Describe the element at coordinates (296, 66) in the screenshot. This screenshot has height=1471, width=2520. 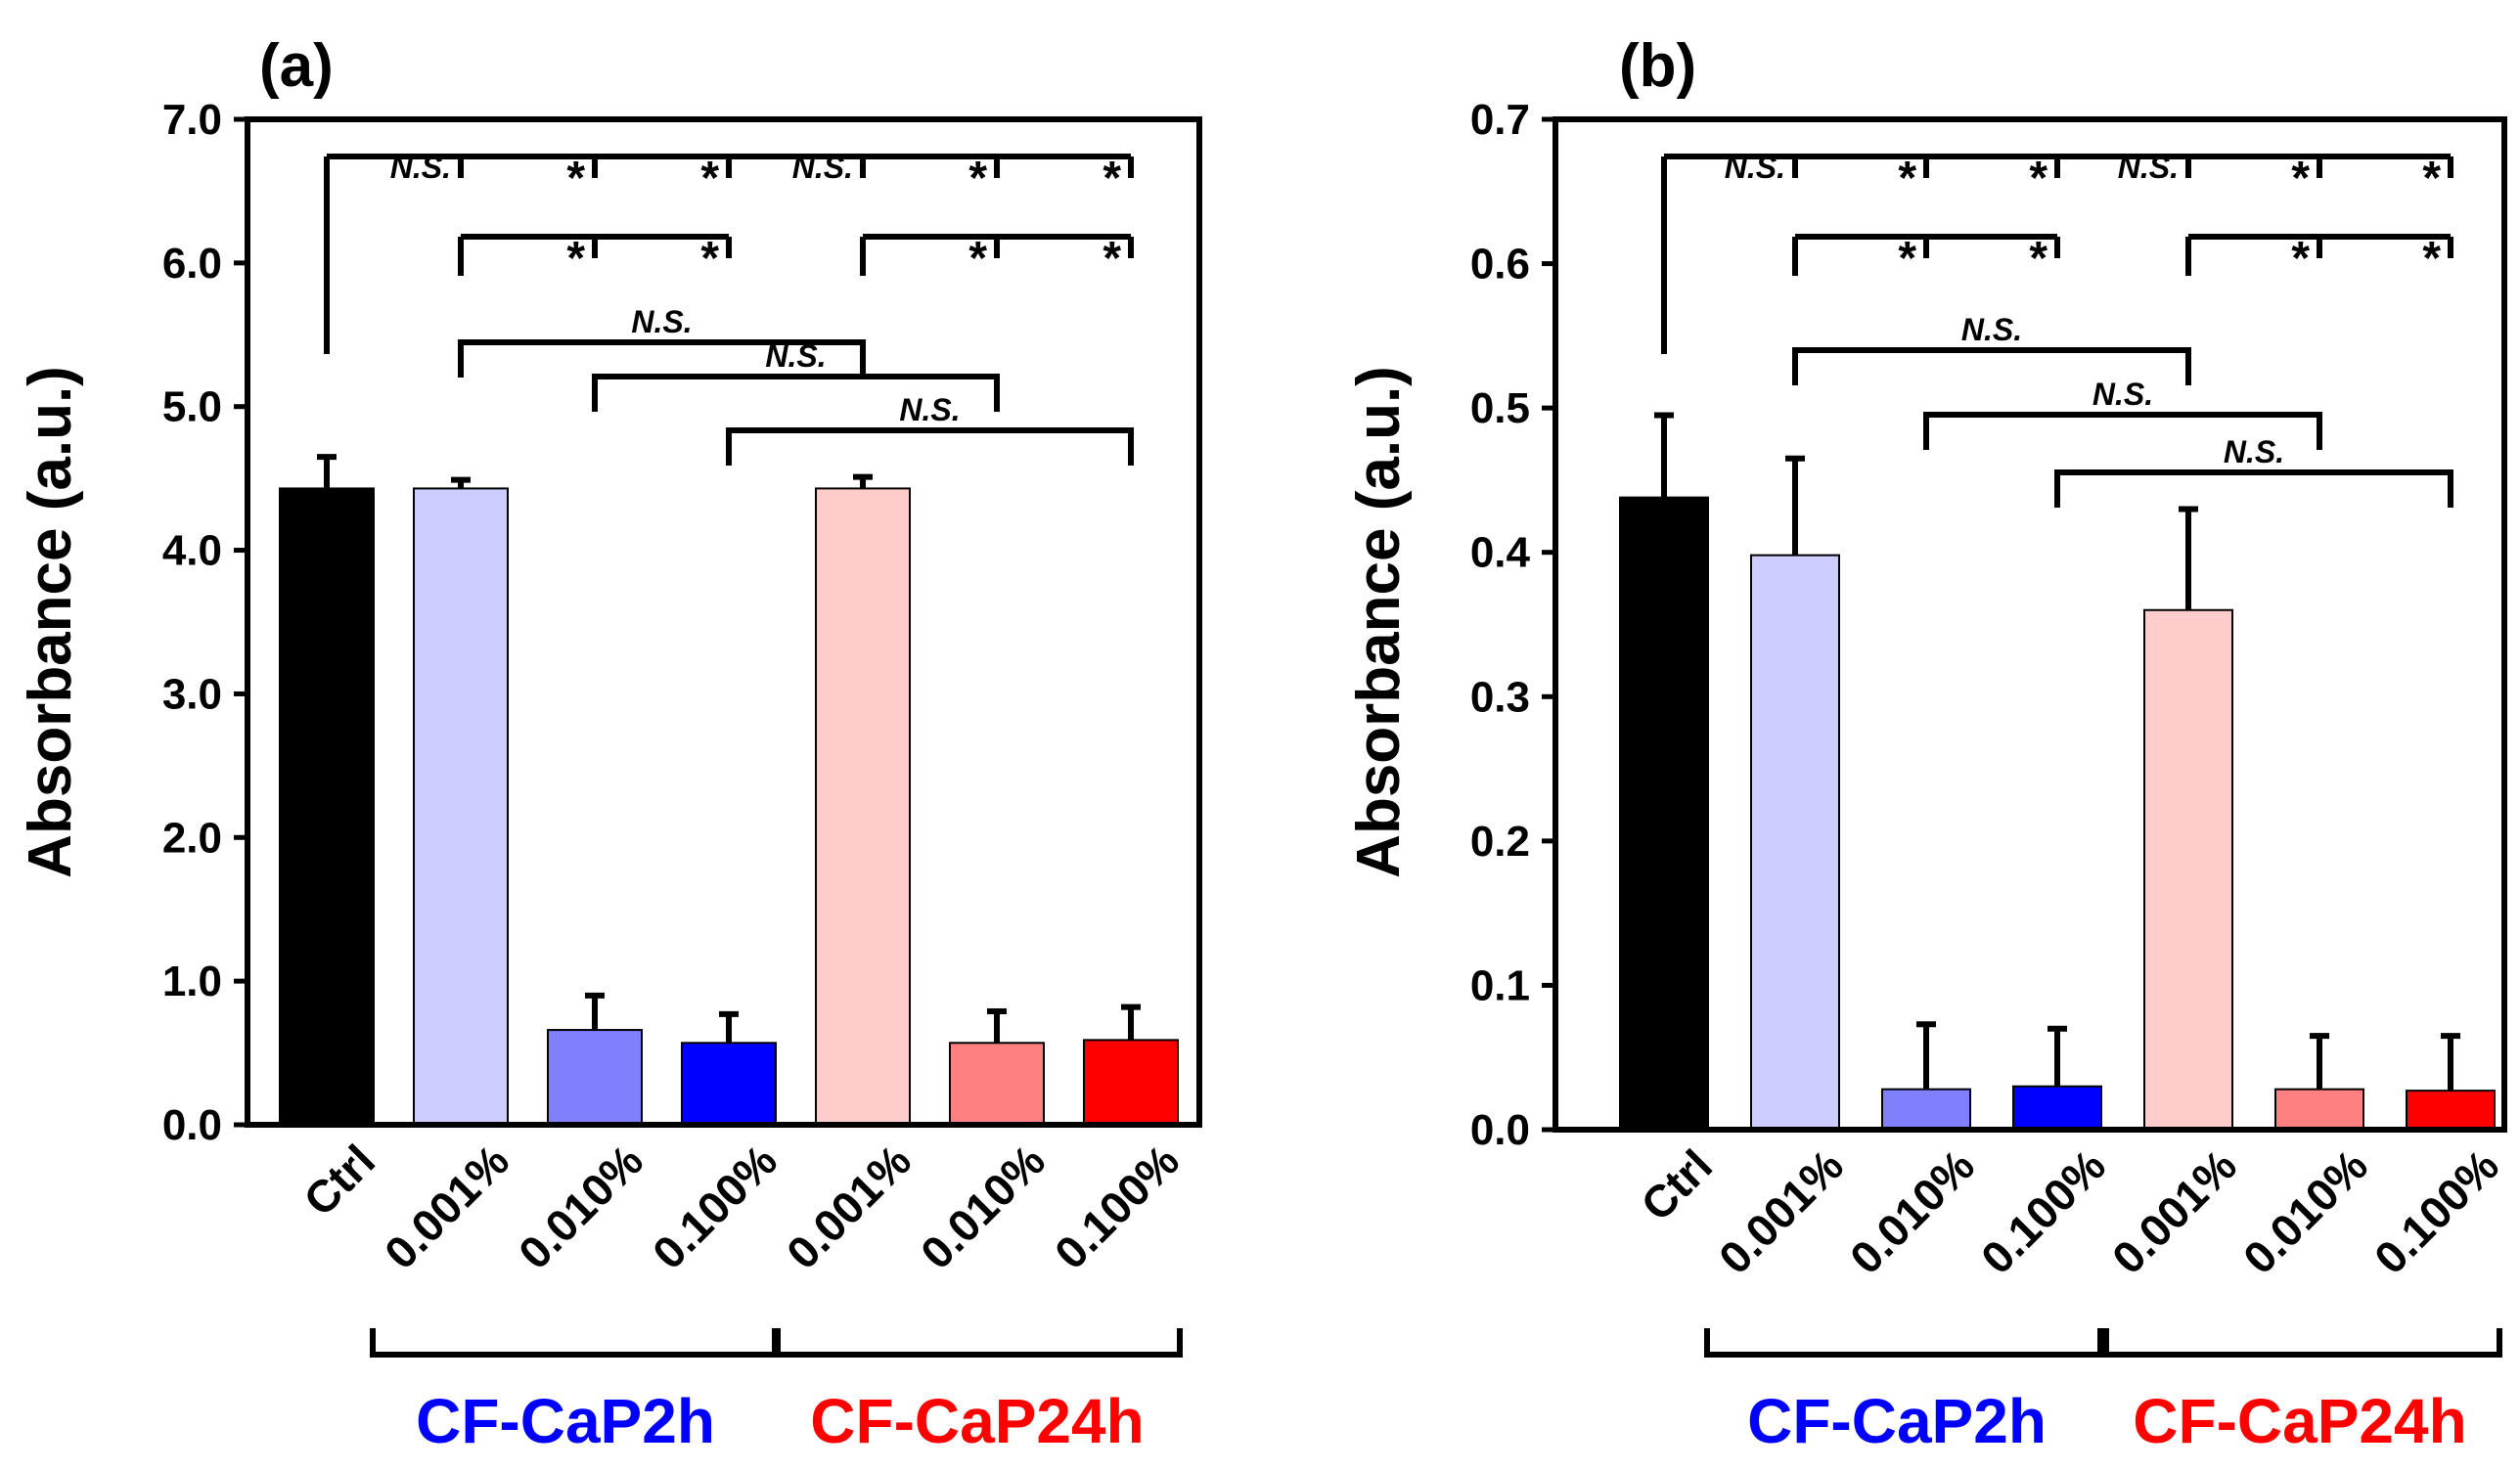
I see `panel-label: (a)` at that location.